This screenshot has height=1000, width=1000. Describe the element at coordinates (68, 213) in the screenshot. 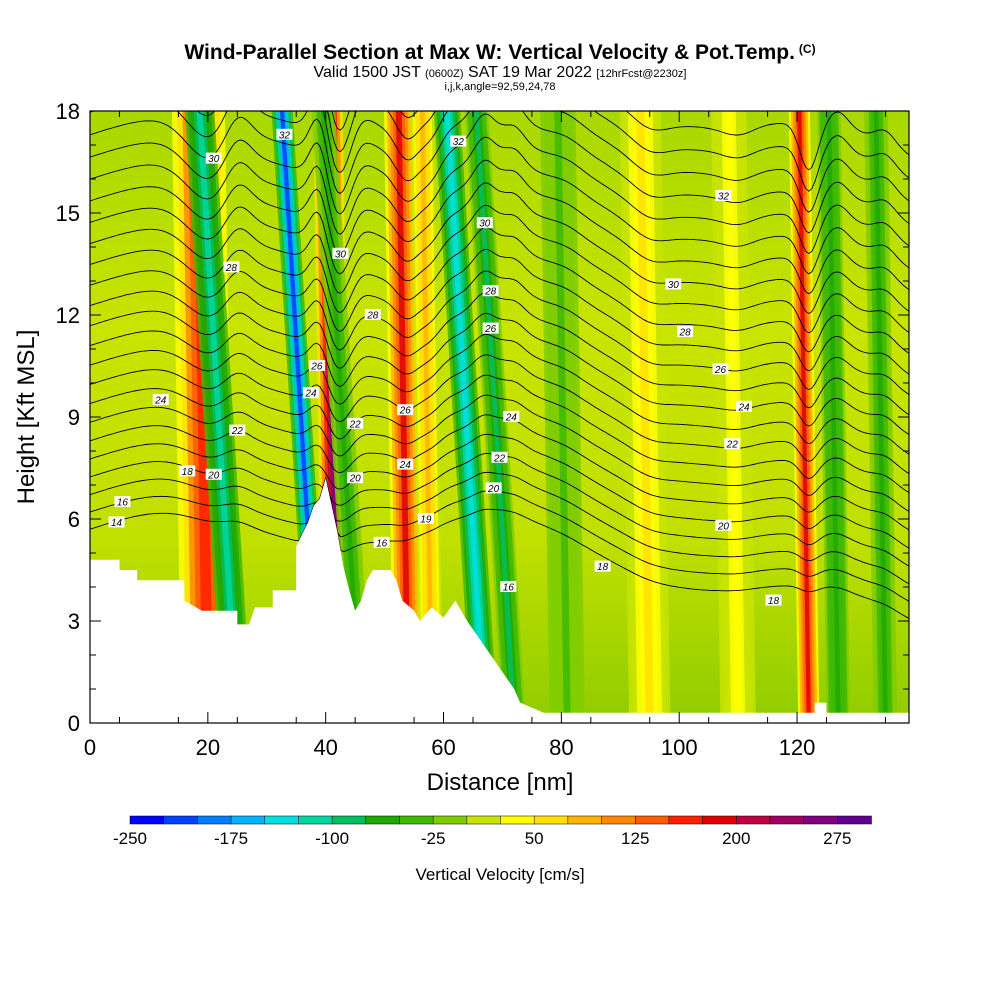

I see `y-tick-label: 15` at that location.